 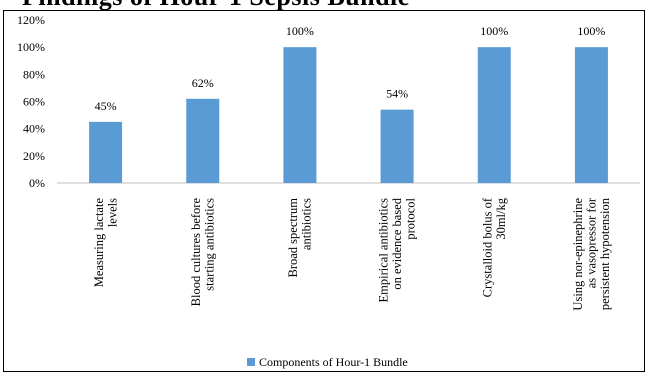 I want to click on category-label-line: Empirical antibiotics, so click(x=384, y=250).